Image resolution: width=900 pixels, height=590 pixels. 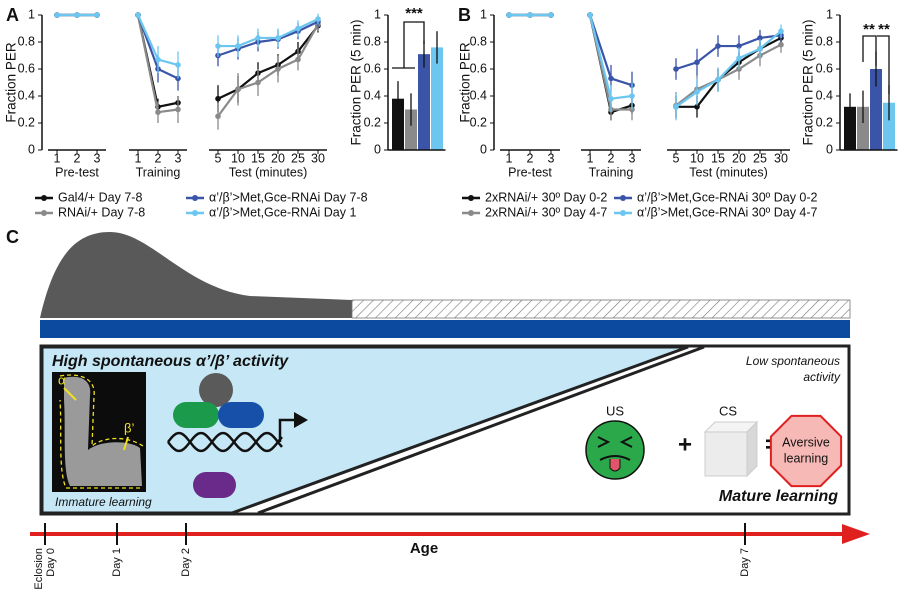 What do you see at coordinates (103, 431) in the screenshot?
I see `micrograph-tissue` at bounding box center [103, 431].